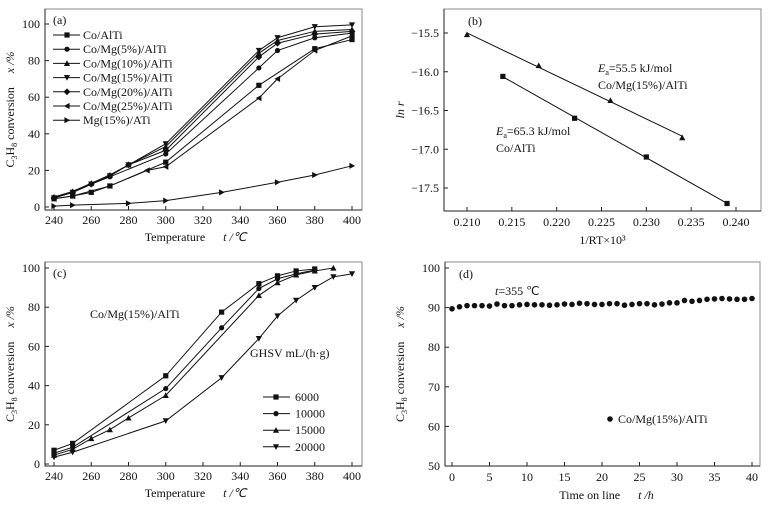 This screenshot has height=505, width=768. Describe the element at coordinates (10, 163) in the screenshot. I see `y-axis-label-part: C` at that location.